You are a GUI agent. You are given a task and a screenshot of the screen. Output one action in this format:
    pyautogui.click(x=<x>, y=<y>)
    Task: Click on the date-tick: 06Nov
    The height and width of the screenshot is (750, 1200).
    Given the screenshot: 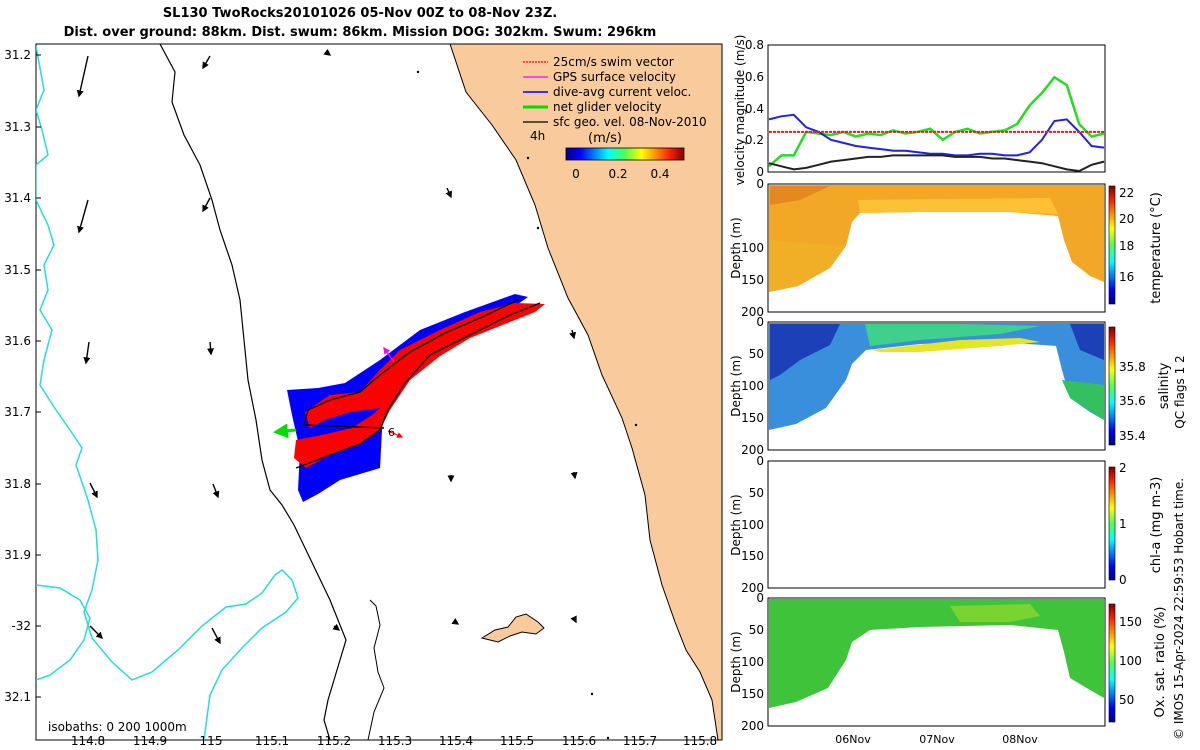 What is the action you would take?
    pyautogui.click(x=853, y=739)
    